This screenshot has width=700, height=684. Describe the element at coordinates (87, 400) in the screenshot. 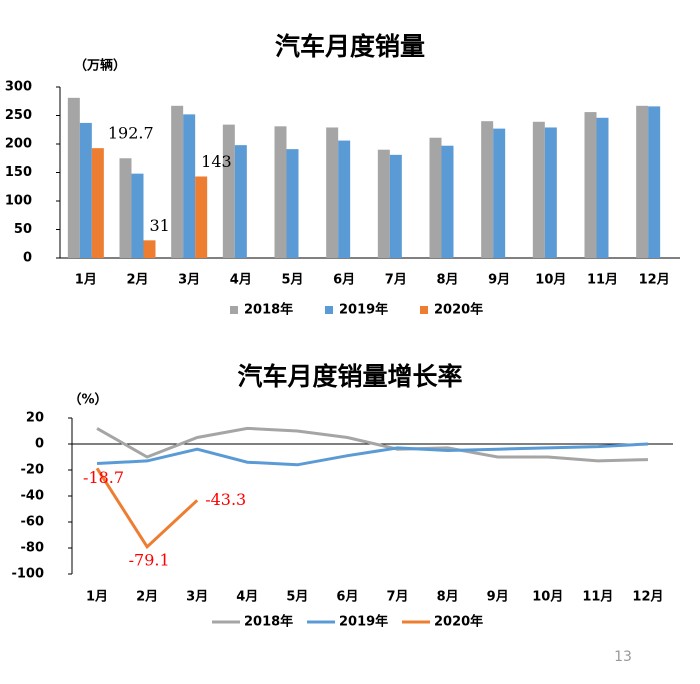

I see `y-axis-label: （%）` at that location.